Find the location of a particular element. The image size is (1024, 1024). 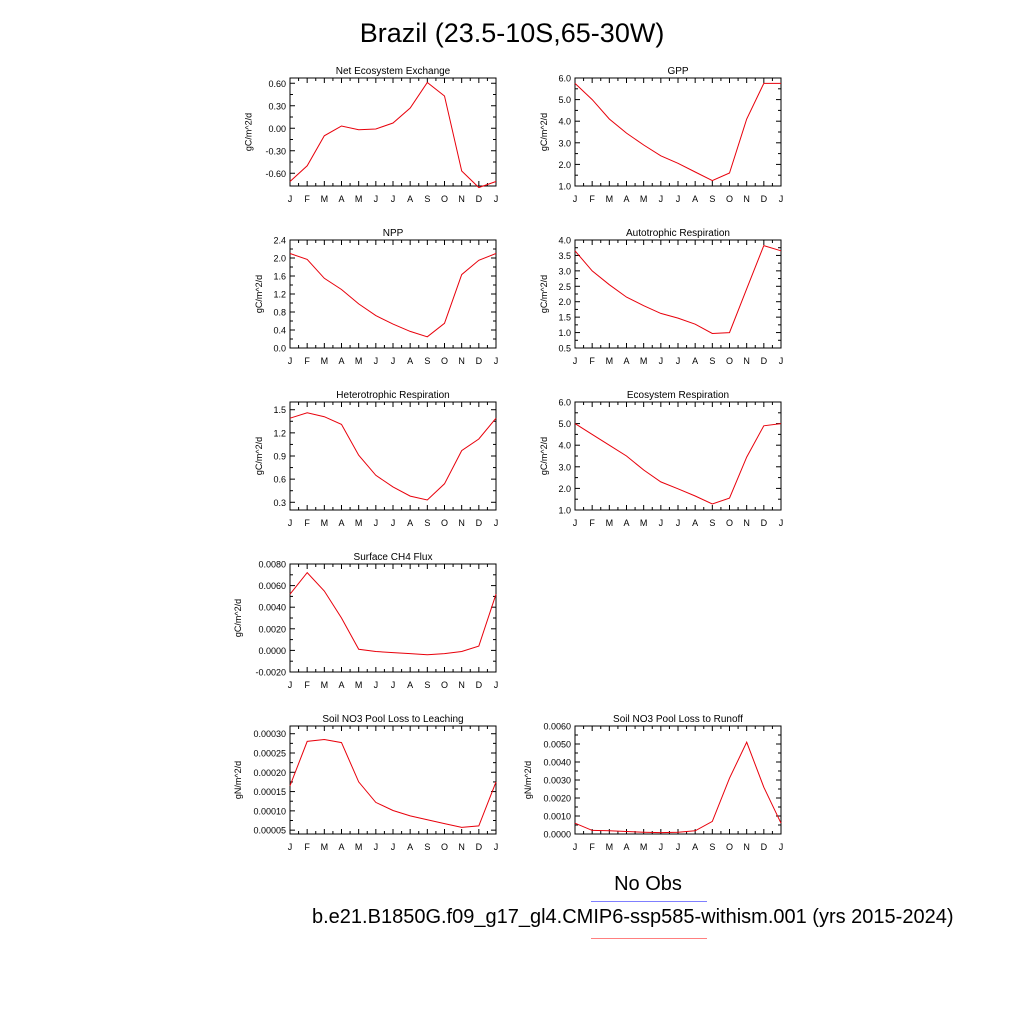

panel-2-title: GPP is located at coordinates (677, 71).